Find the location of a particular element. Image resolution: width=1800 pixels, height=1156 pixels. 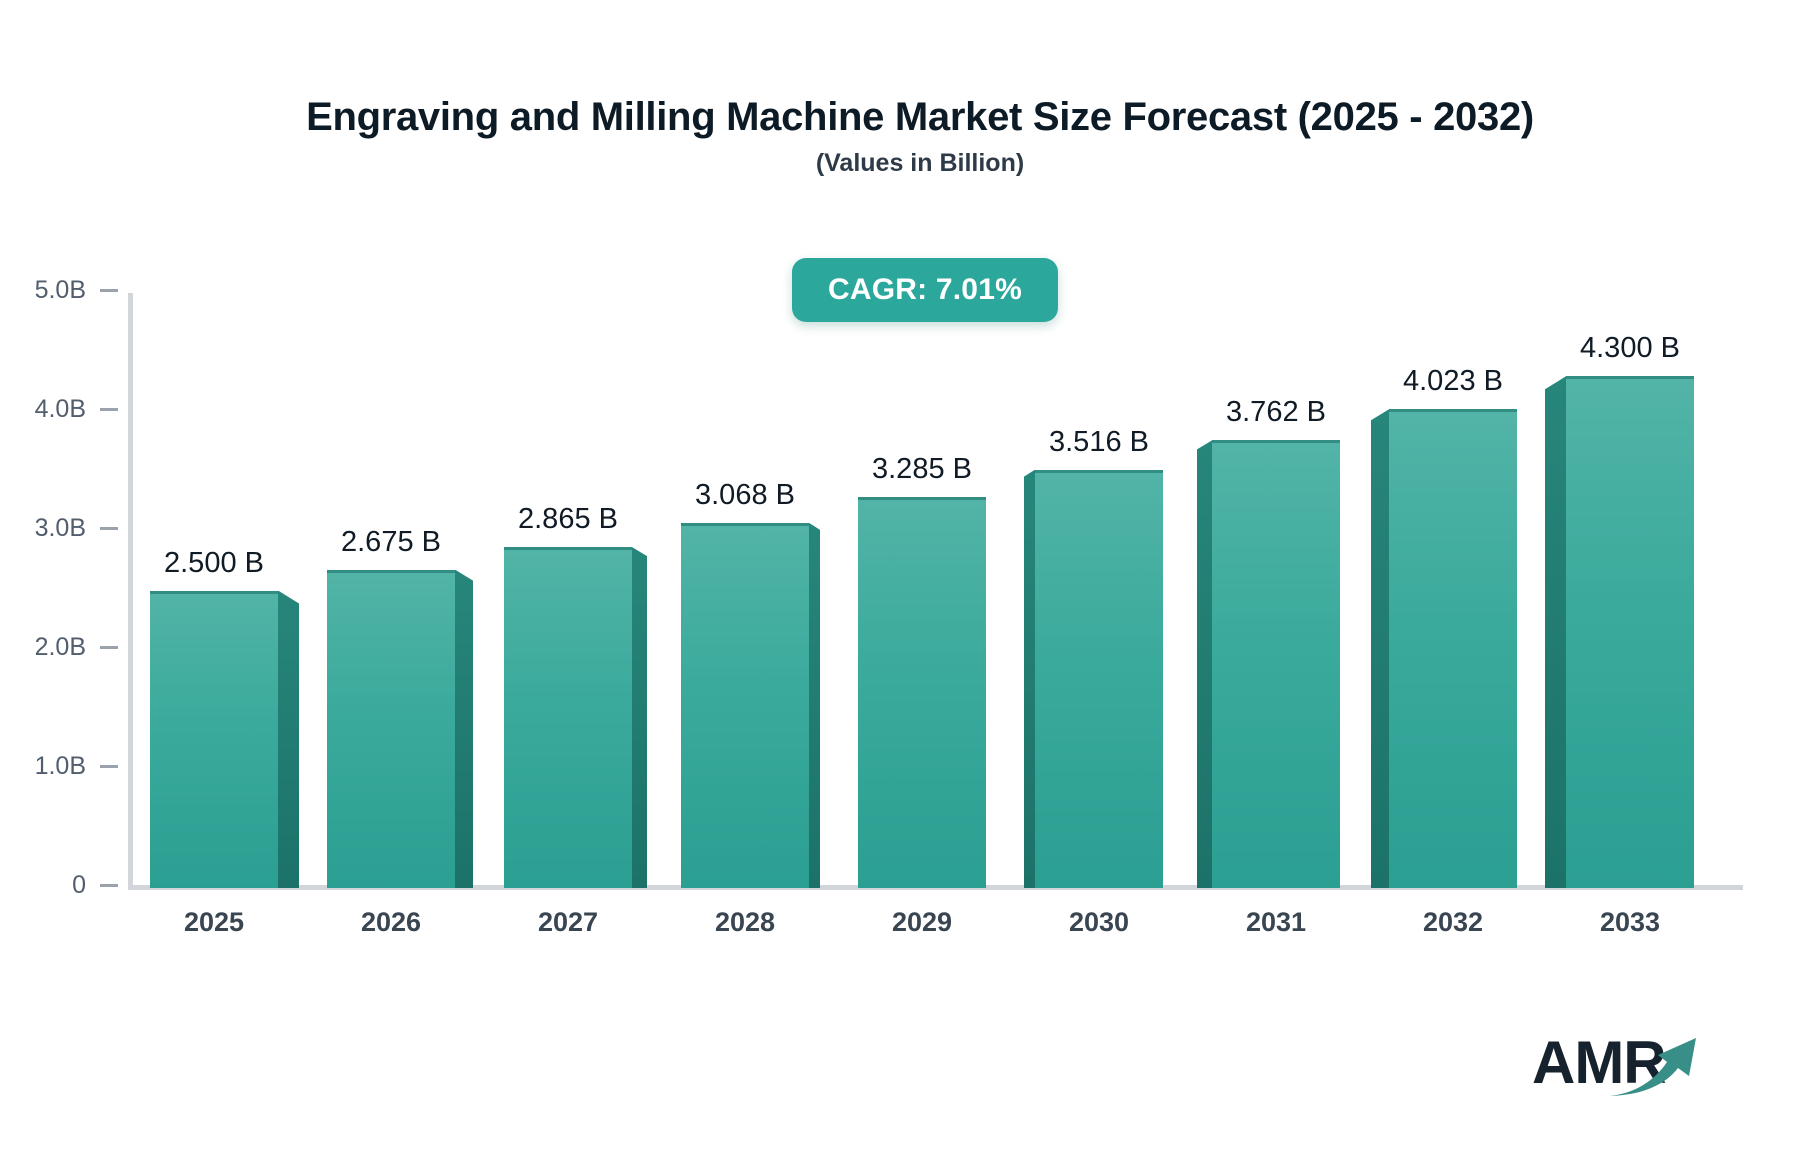

x-axis-label-2027: 2027 is located at coordinates (568, 922).